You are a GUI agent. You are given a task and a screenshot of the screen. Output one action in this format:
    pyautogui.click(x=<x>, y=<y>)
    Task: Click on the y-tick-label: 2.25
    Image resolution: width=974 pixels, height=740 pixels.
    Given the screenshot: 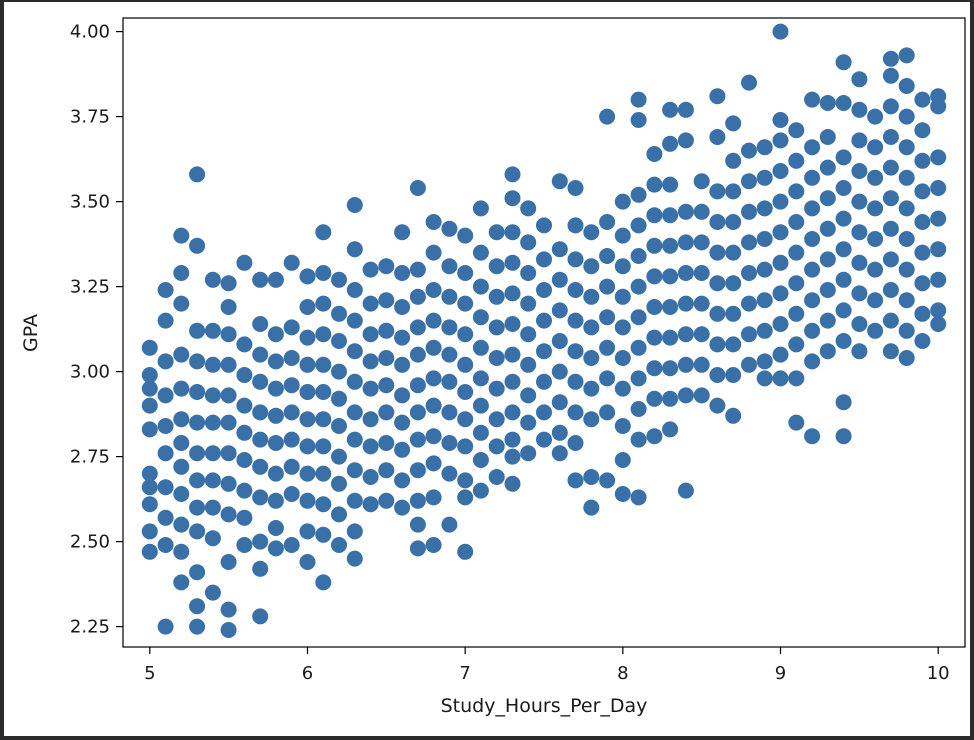 What is the action you would take?
    pyautogui.click(x=90, y=627)
    